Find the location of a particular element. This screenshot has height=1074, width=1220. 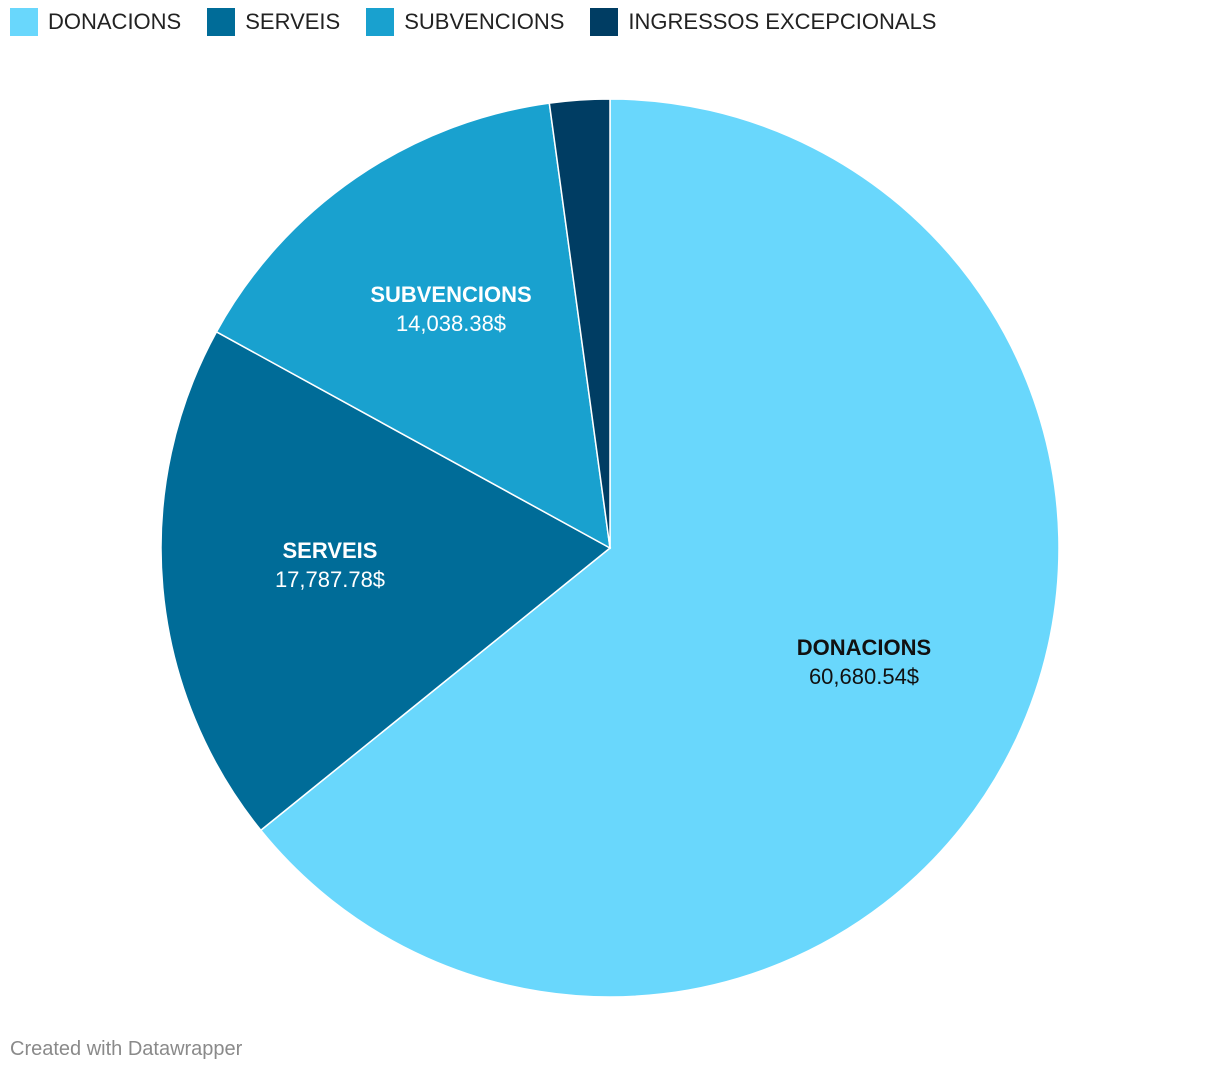

legend-label-ingressos-excepcionals: INGRESSOS EXCEPCIONALS is located at coordinates (782, 21).